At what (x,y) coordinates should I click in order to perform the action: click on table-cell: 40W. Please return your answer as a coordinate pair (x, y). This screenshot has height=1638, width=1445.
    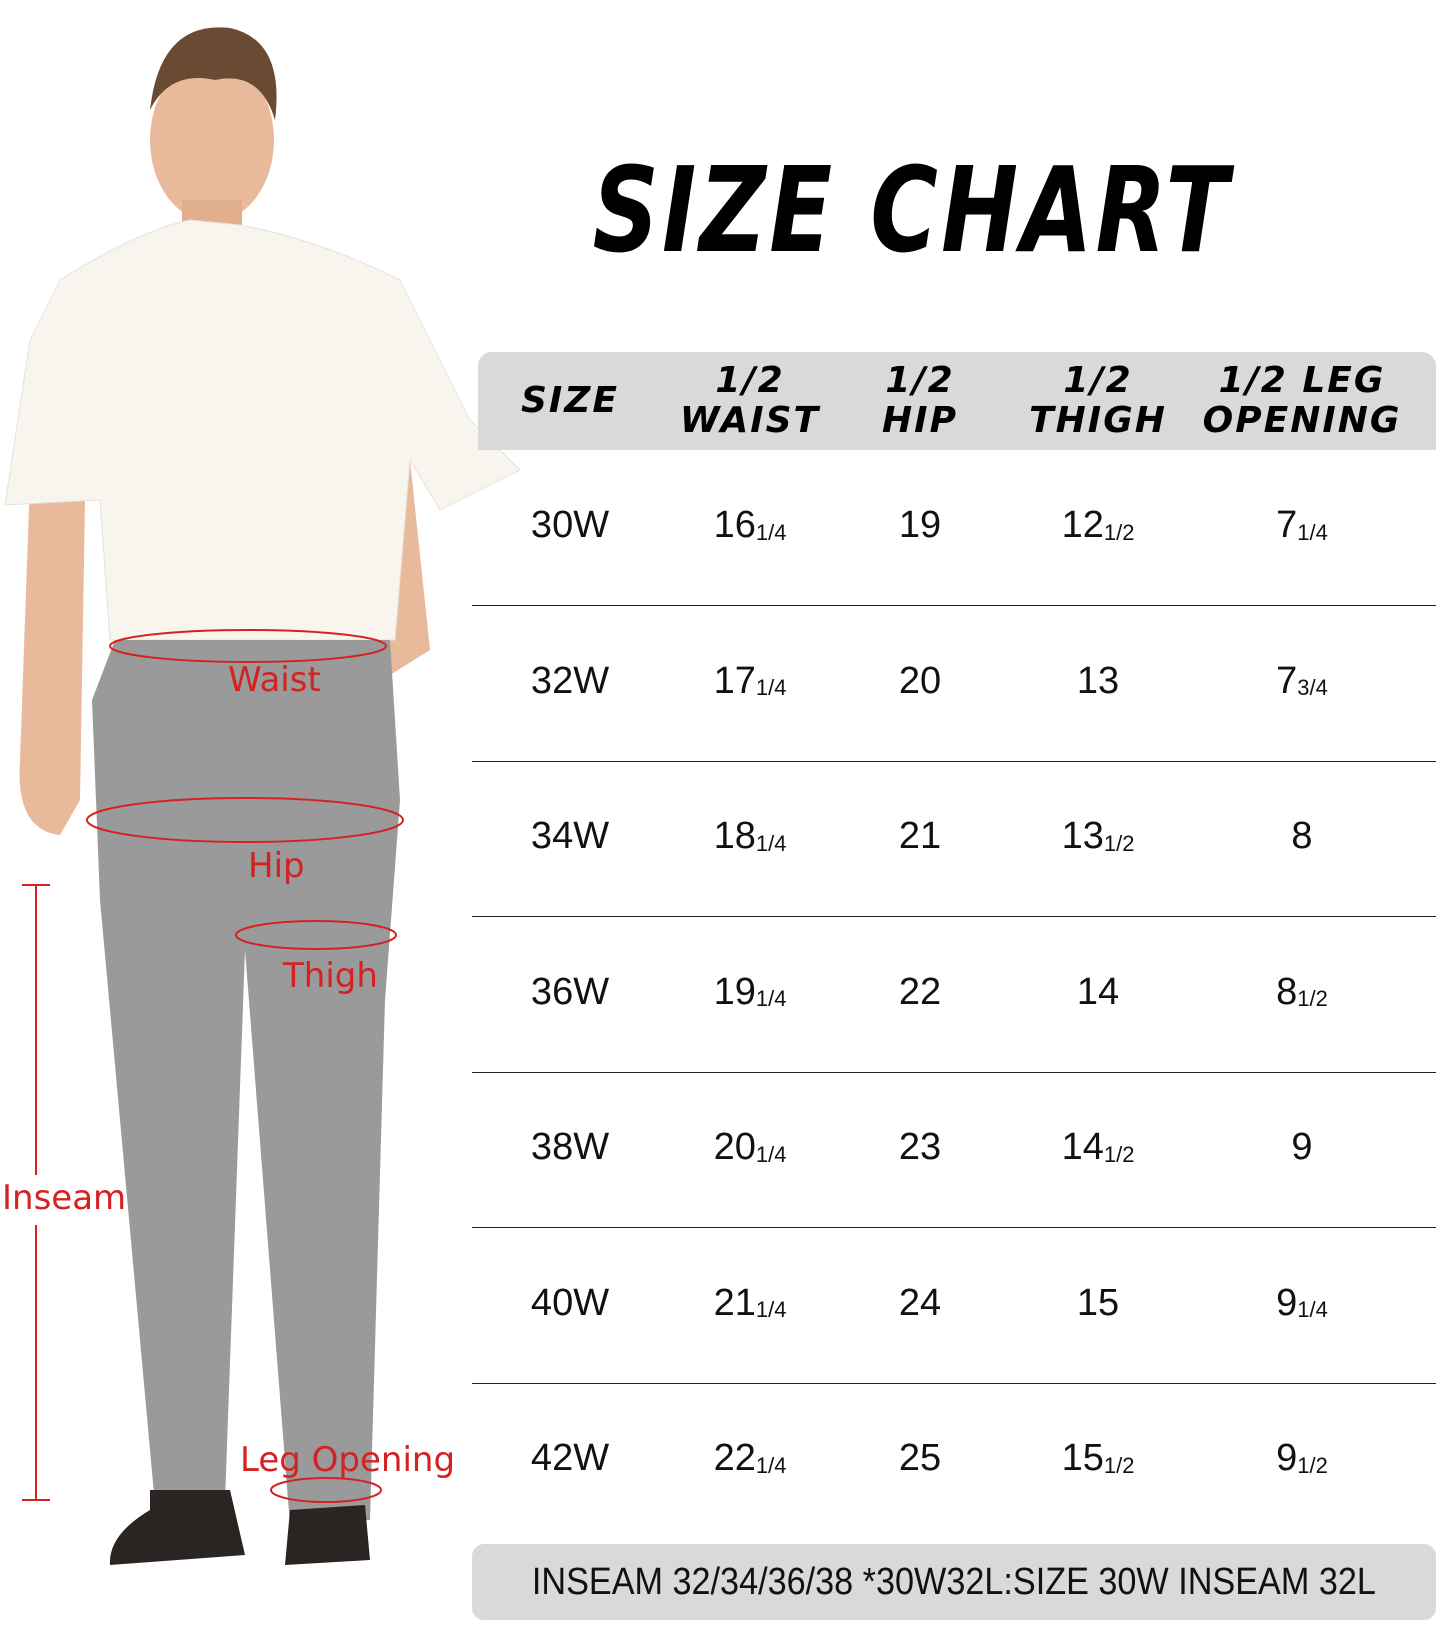
    Looking at the image, I should click on (570, 1303).